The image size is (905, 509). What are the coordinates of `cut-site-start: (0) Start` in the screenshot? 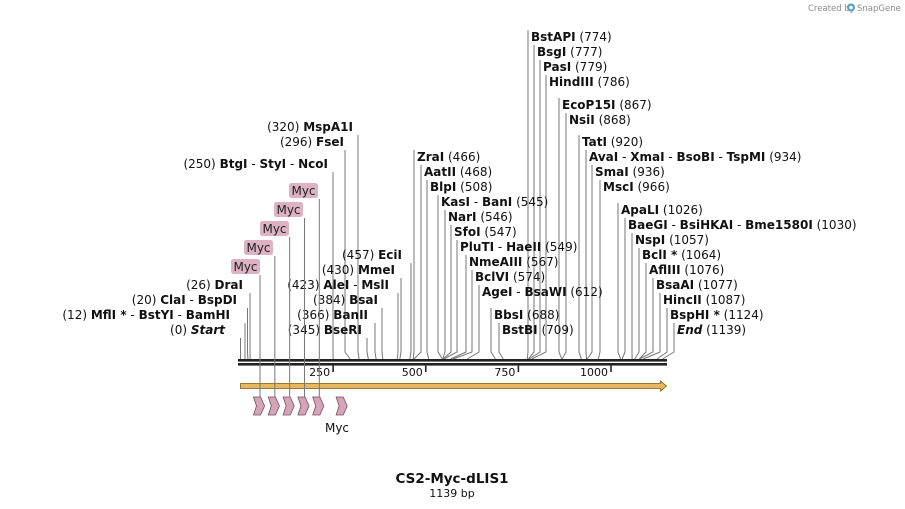 It's located at (198, 330).